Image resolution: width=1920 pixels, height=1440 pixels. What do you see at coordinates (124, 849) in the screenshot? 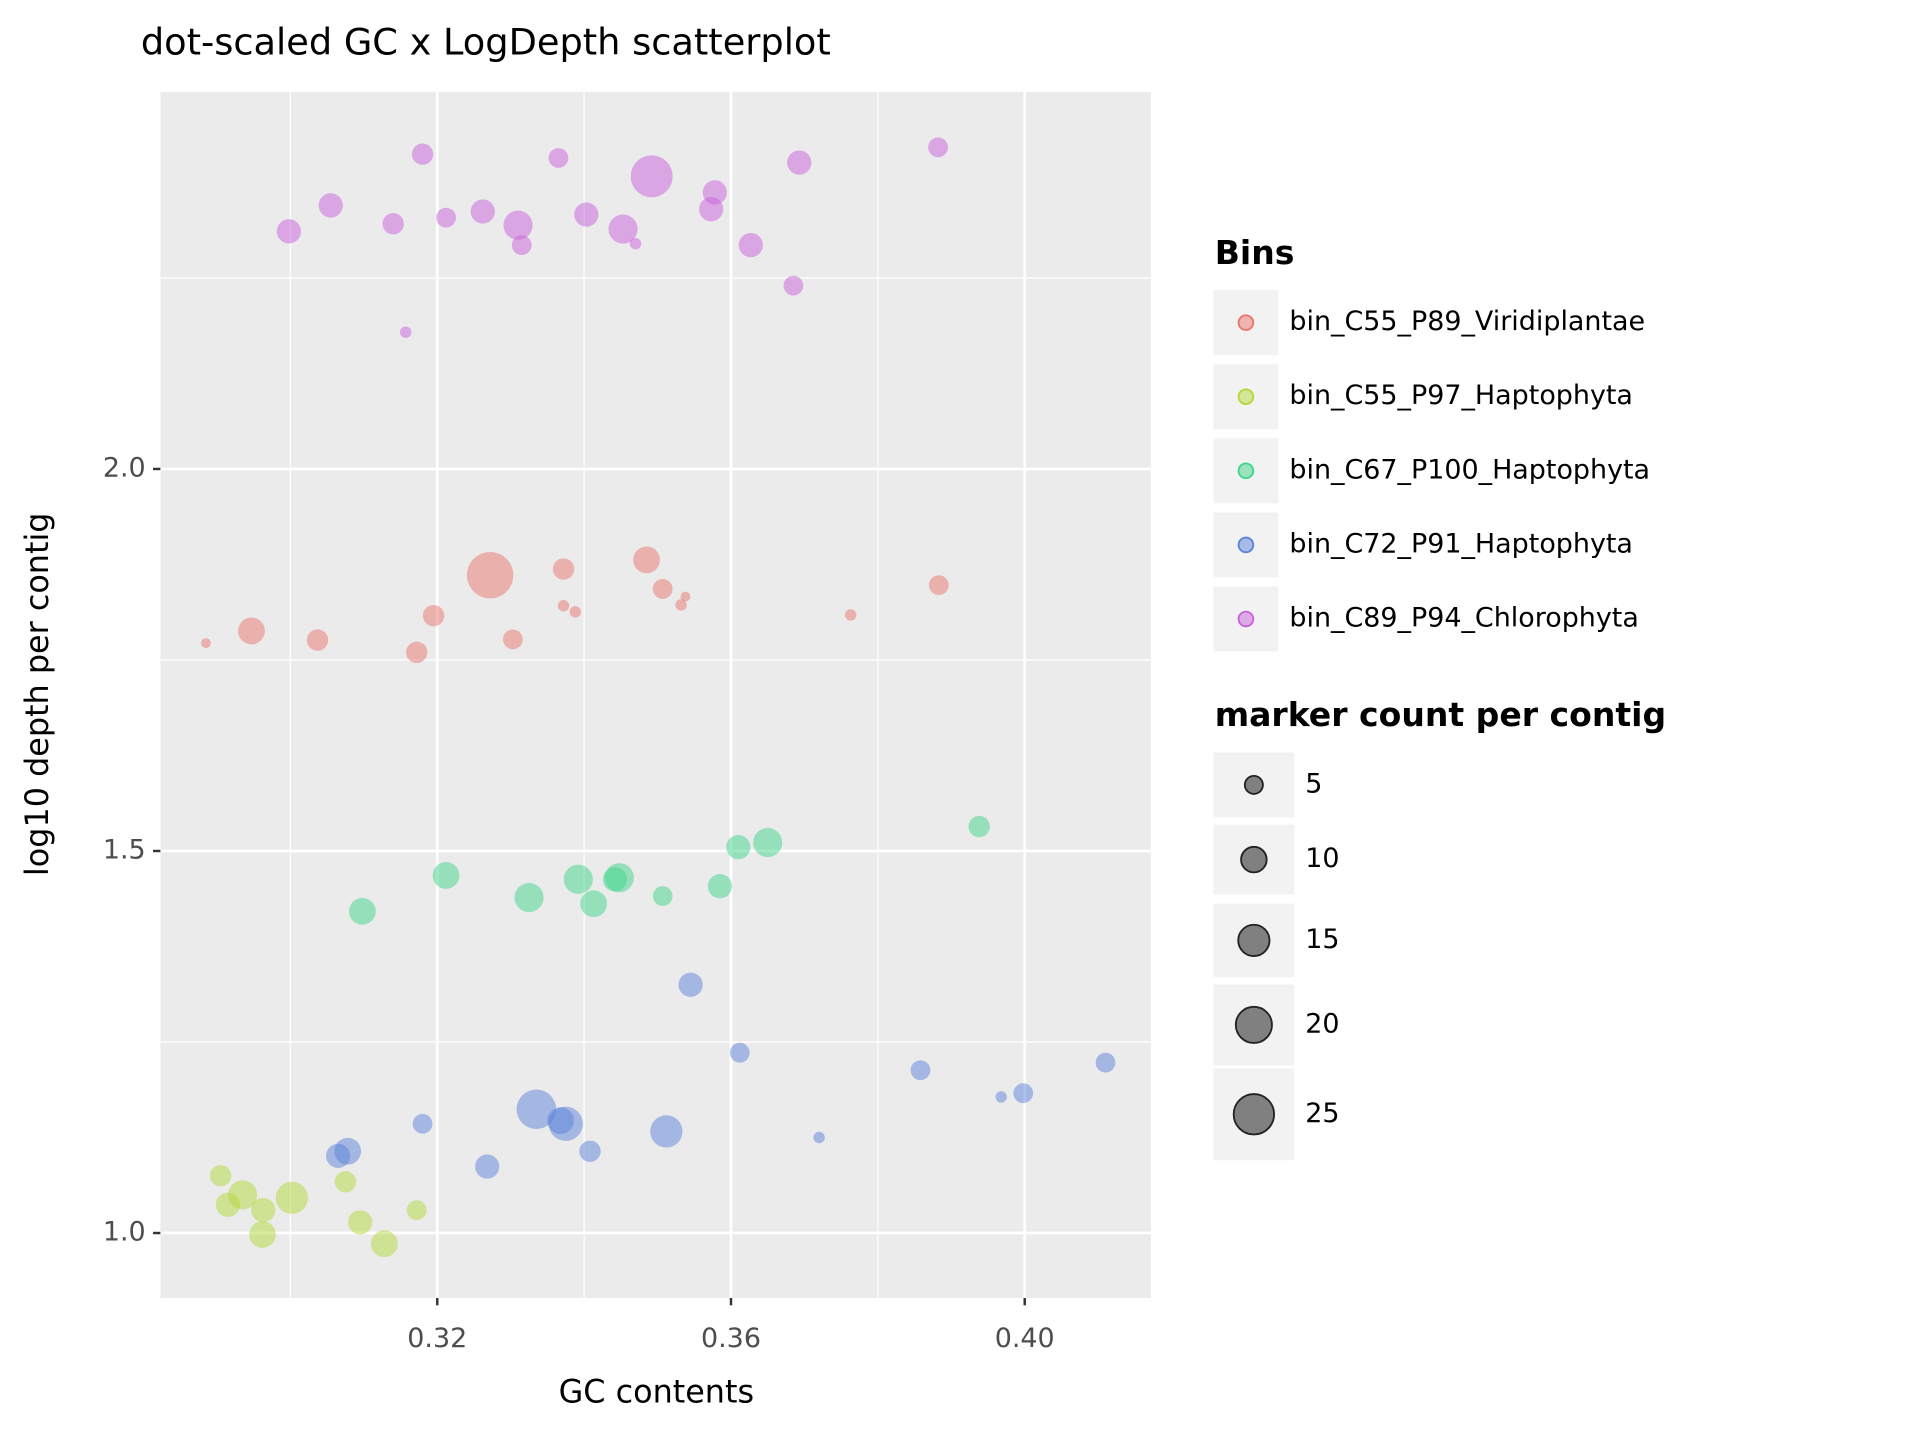
I see `y-tick-label: 1.5` at bounding box center [124, 849].